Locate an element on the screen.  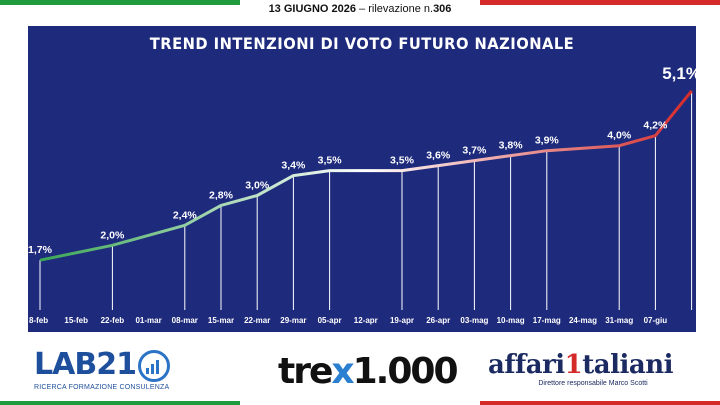
x-tick-label: 12-apr is located at coordinates (366, 320).